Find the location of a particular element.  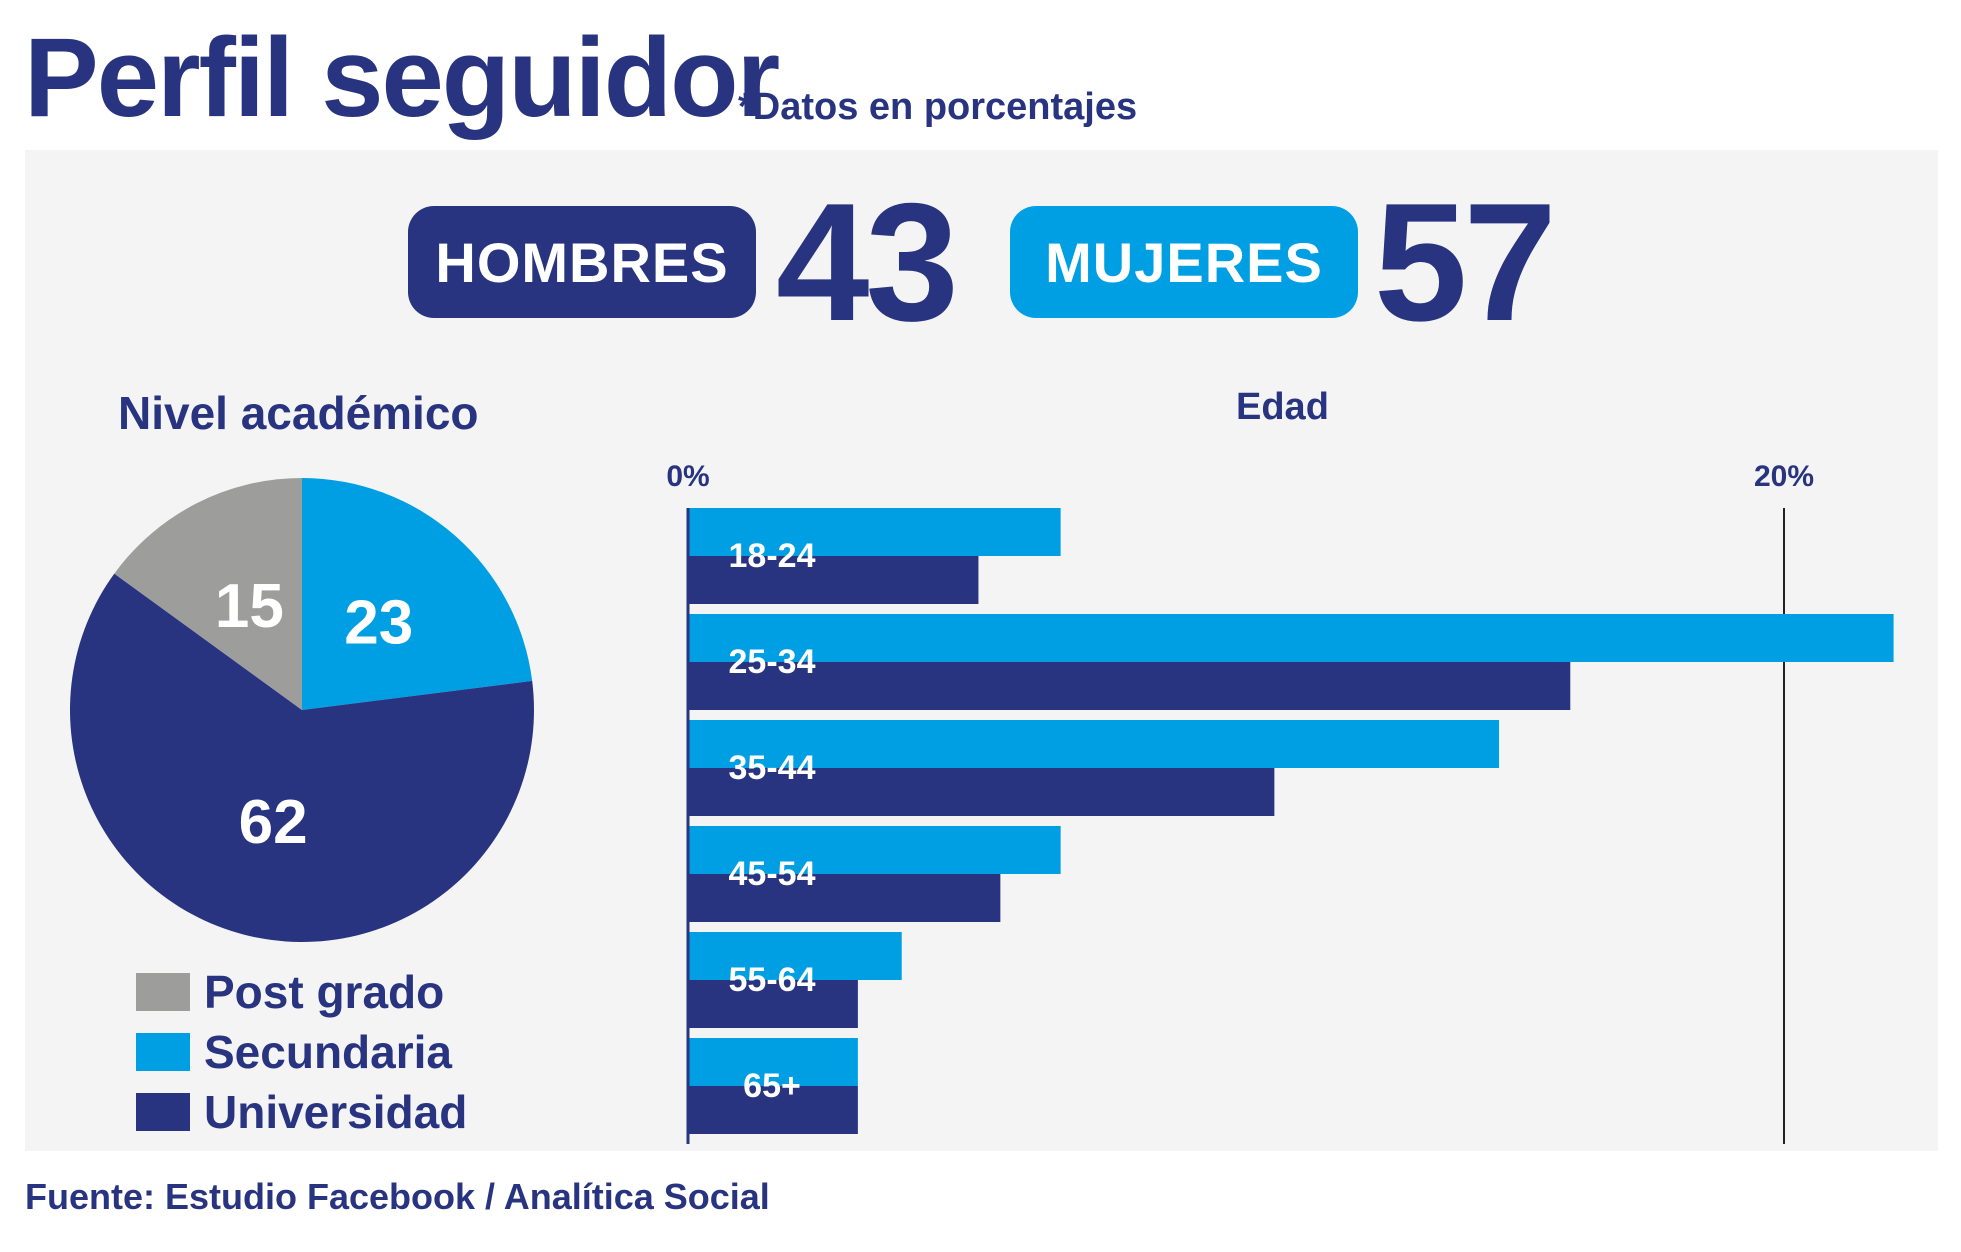

legend-item-universidad: Universidad is located at coordinates (301, 1112).